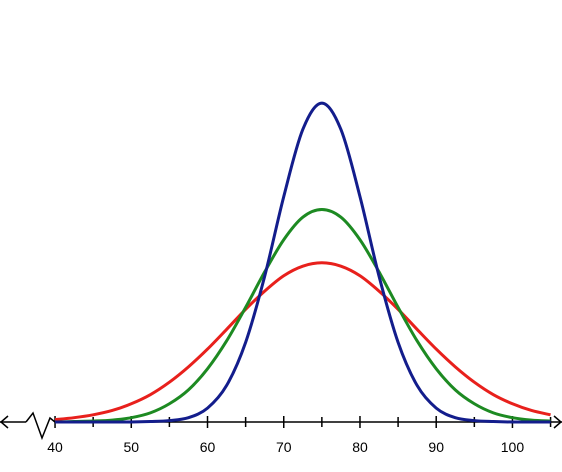 This screenshot has width=562, height=472. What do you see at coordinates (360, 447) in the screenshot?
I see `x-tick-label: 80` at bounding box center [360, 447].